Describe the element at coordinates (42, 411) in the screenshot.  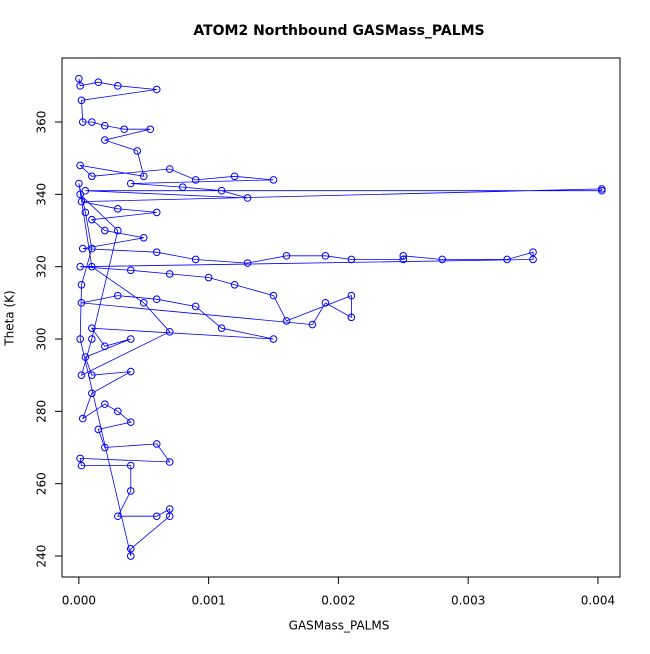
I see `y-tick-label: 280` at that location.